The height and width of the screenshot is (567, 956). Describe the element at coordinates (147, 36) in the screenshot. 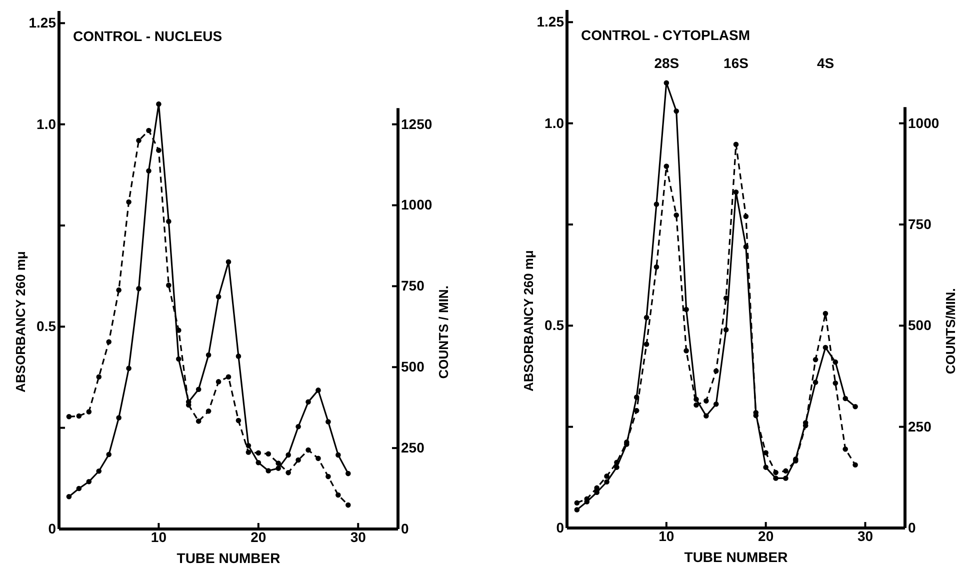

I see `text: CONTROL - NUCLEUS` at that location.